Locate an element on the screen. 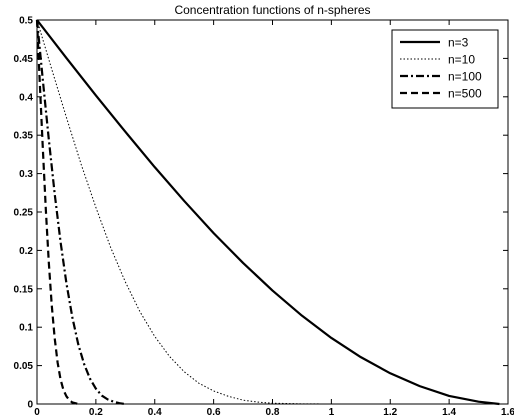 This screenshot has width=514, height=417. y-tick-label: 0.05 is located at coordinates (24, 366).